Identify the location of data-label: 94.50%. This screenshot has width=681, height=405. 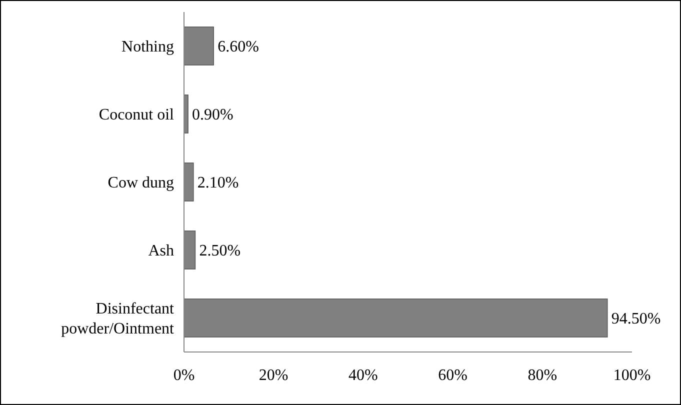
(636, 319).